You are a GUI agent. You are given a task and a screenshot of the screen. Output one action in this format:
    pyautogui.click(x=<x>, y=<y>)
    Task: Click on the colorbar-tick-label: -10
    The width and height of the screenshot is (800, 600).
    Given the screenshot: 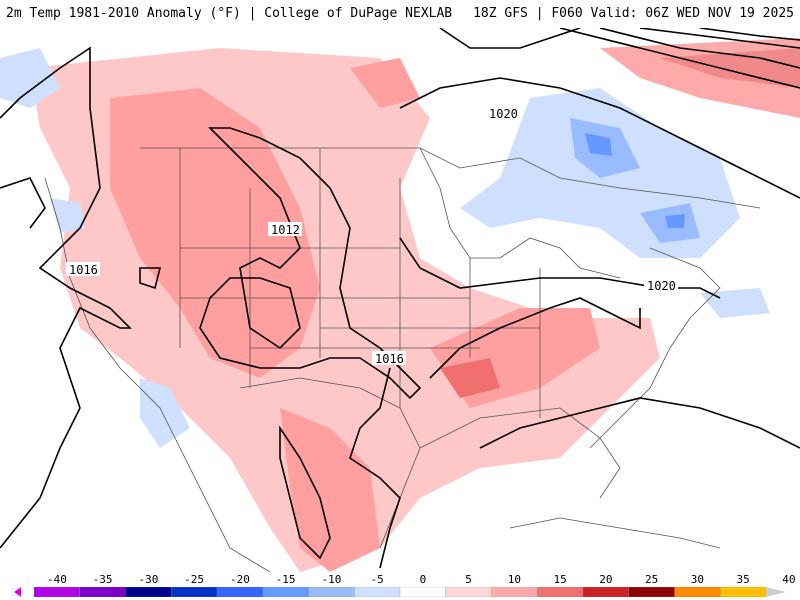 What is the action you would take?
    pyautogui.click(x=331, y=579)
    